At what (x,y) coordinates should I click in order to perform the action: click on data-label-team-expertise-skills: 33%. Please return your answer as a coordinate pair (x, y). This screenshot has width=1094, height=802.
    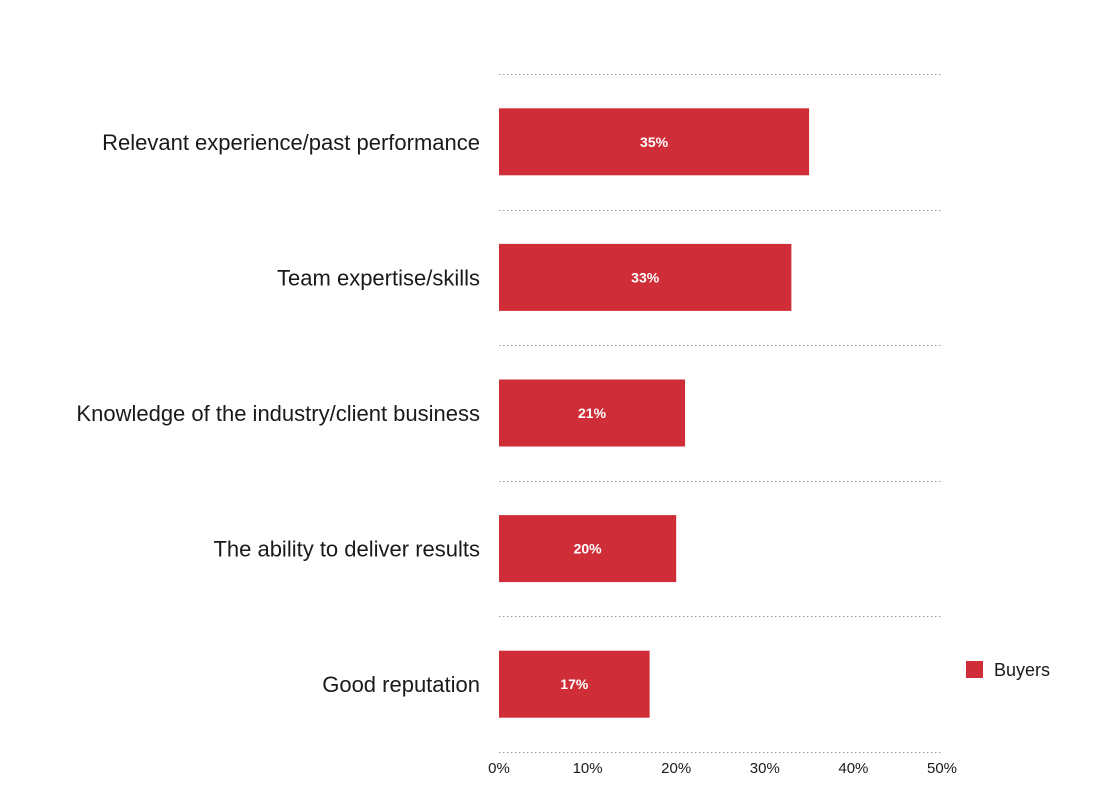
    Looking at the image, I should click on (645, 277).